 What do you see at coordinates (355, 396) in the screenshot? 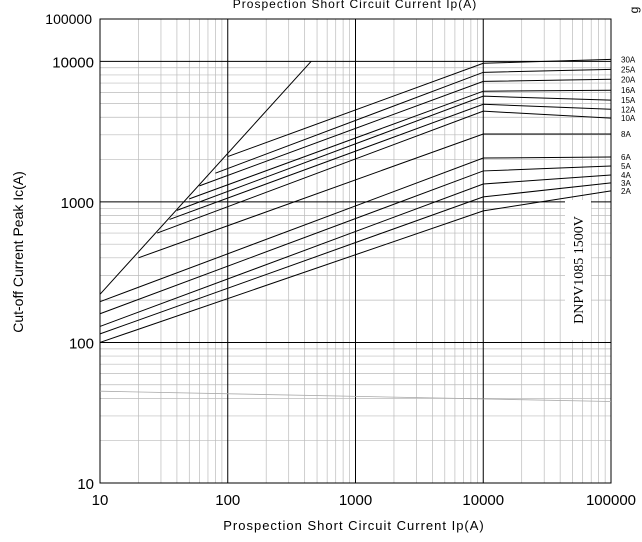
I see `faint-line` at bounding box center [355, 396].